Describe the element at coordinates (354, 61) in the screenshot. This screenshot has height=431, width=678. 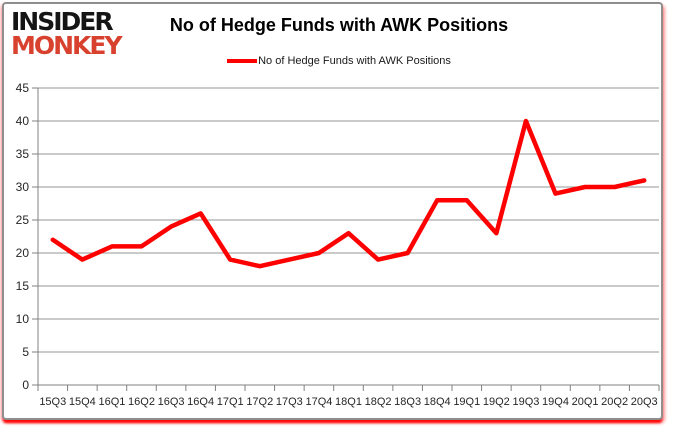
I see `legend-label: No of Hedge Funds with AWK Positions` at that location.